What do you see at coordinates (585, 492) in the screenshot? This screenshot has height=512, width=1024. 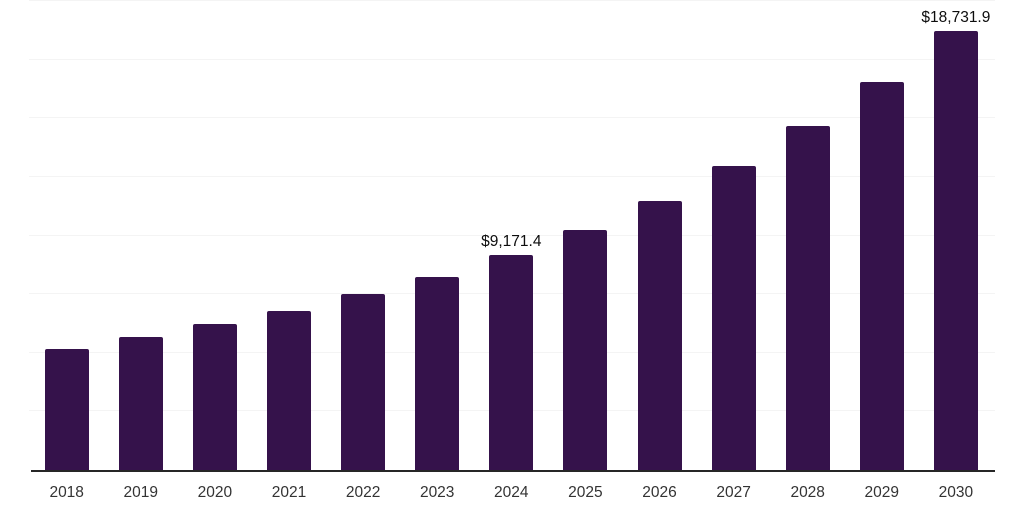 I see `x-tick-label-2025: 2025` at bounding box center [585, 492].